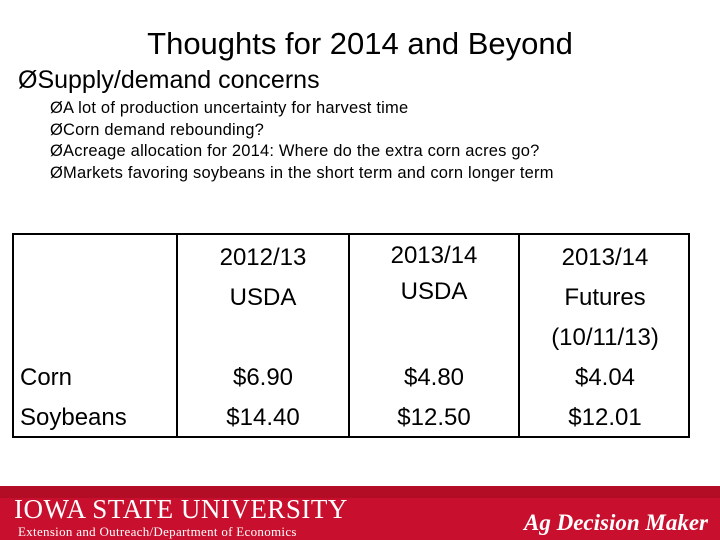 Image resolution: width=720 pixels, height=540 pixels. What do you see at coordinates (605, 377) in the screenshot?
I see `table-cell: $4.04` at bounding box center [605, 377].